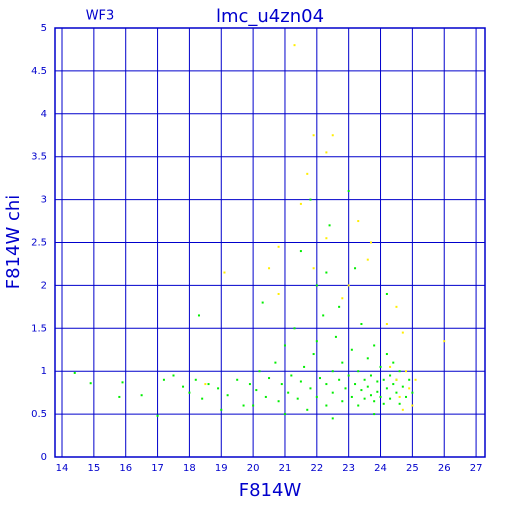  Describe the element at coordinates (13, 242) in the screenshot. I see `y-axis-label: F814W chi` at that location.